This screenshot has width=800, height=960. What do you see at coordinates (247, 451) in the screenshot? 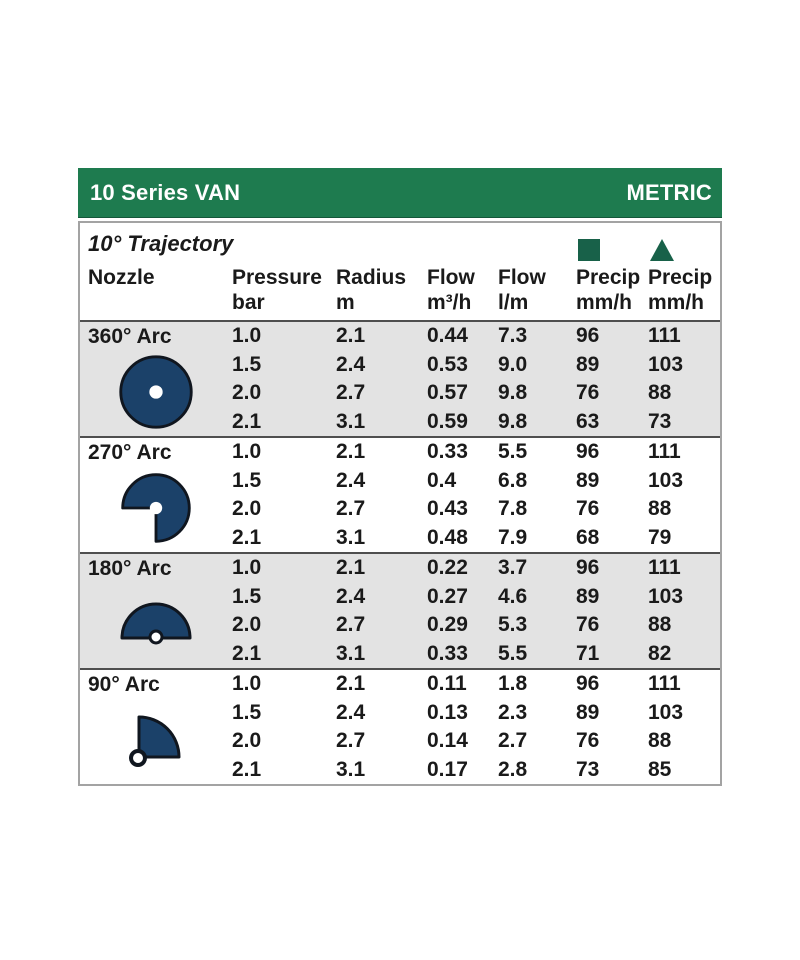
I see `table-cell: 1.0` at bounding box center [247, 451].